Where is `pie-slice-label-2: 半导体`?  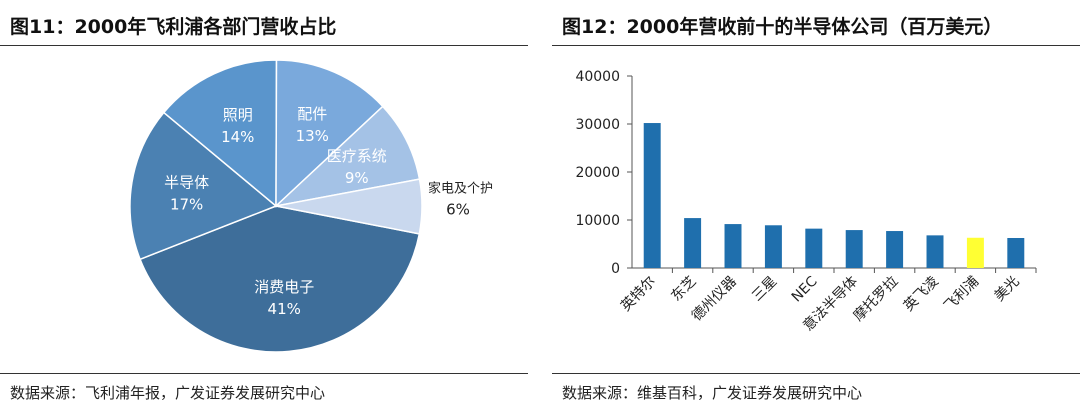
pie-slice-label-2: 半导体 is located at coordinates (186, 183).